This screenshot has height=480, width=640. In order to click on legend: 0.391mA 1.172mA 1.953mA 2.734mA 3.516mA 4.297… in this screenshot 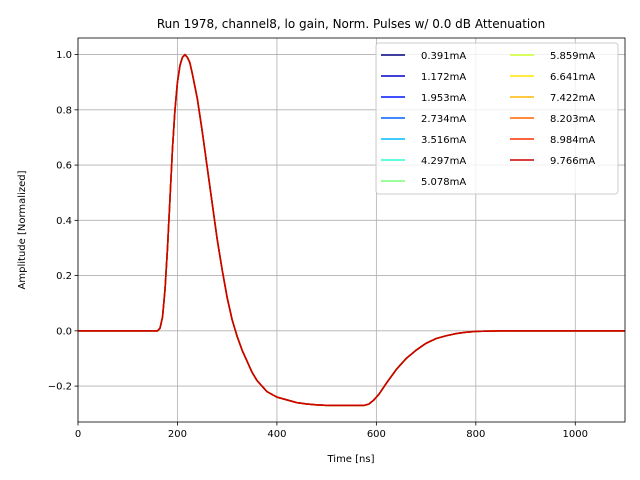, I will do `click(497, 118)`.